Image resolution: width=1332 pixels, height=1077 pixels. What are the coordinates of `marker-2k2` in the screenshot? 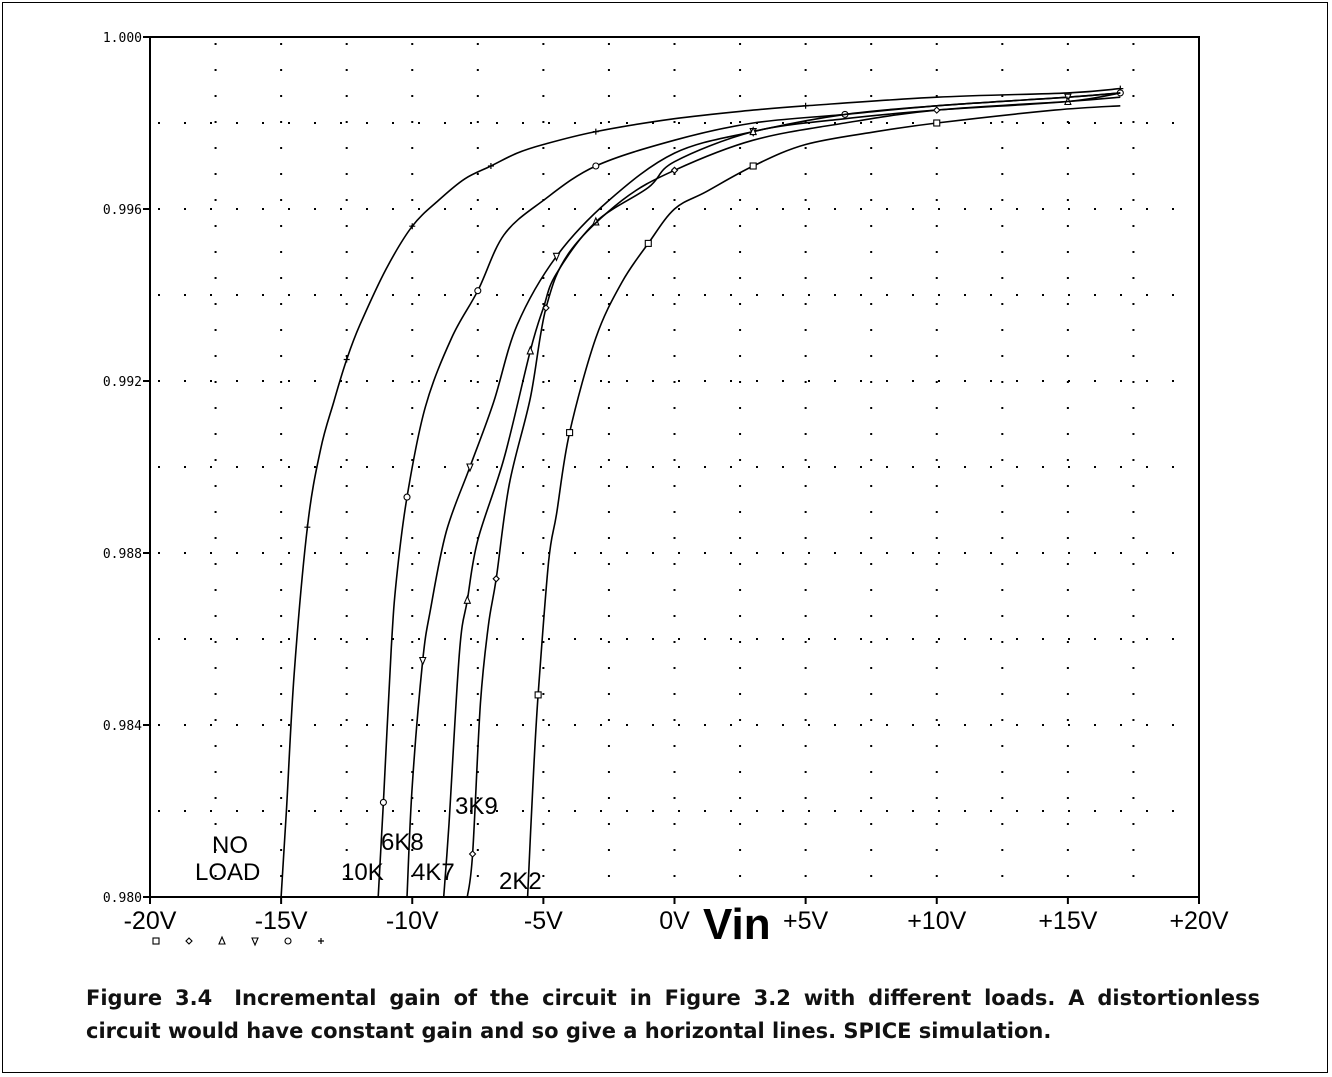 It's located at (753, 166).